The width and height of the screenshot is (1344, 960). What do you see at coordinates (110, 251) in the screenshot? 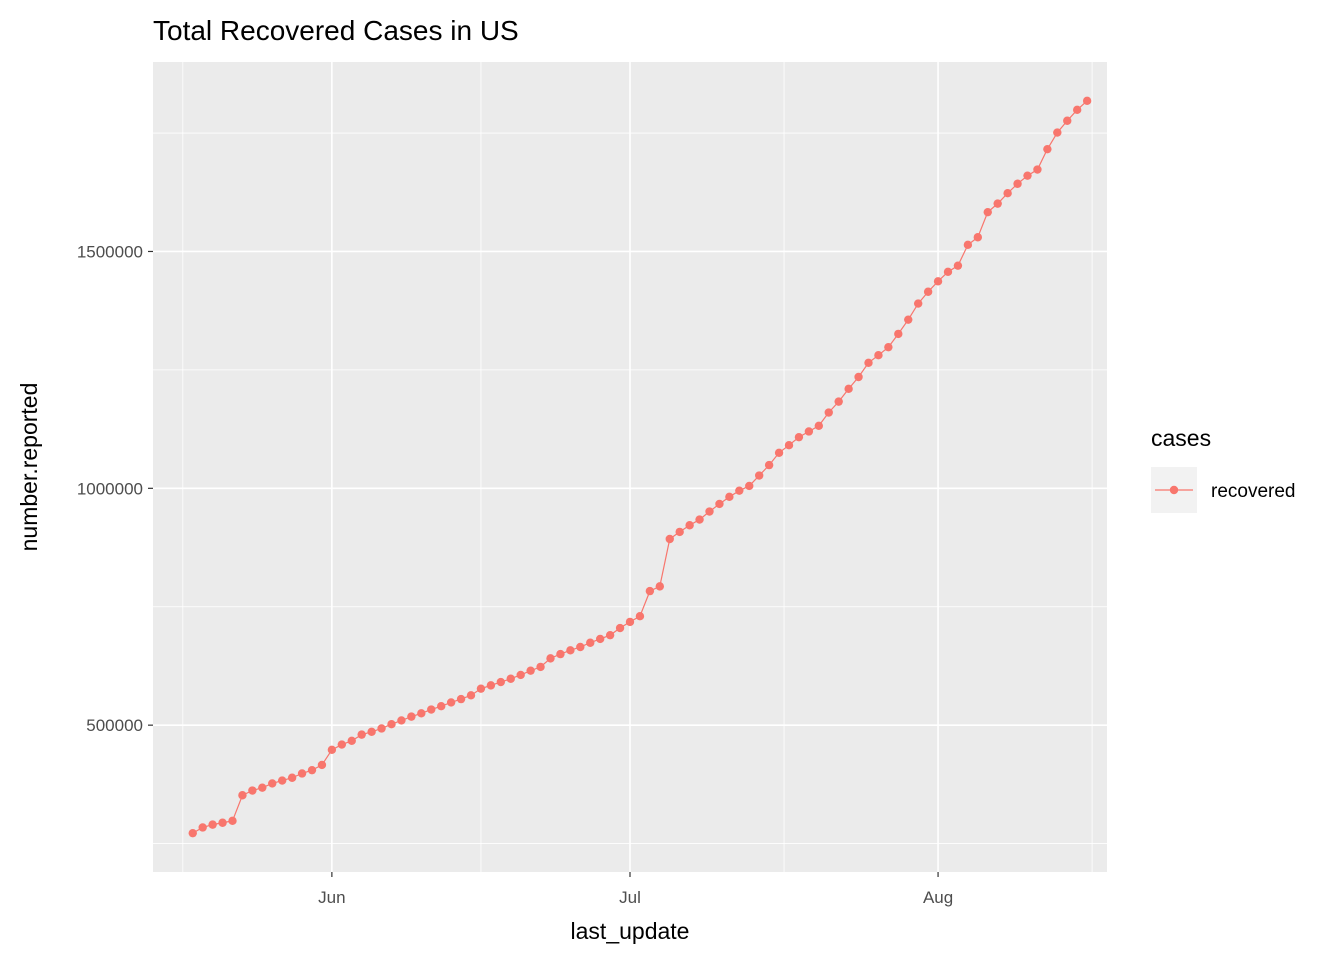
I see `y-tick-label: 1500000` at bounding box center [110, 251].